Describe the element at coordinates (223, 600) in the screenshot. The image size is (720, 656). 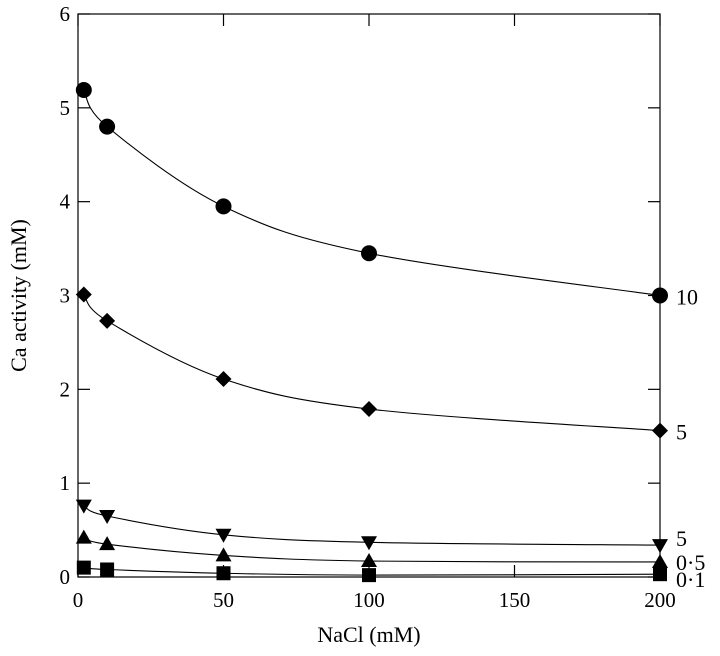
I see `x-tick-label: 50` at that location.